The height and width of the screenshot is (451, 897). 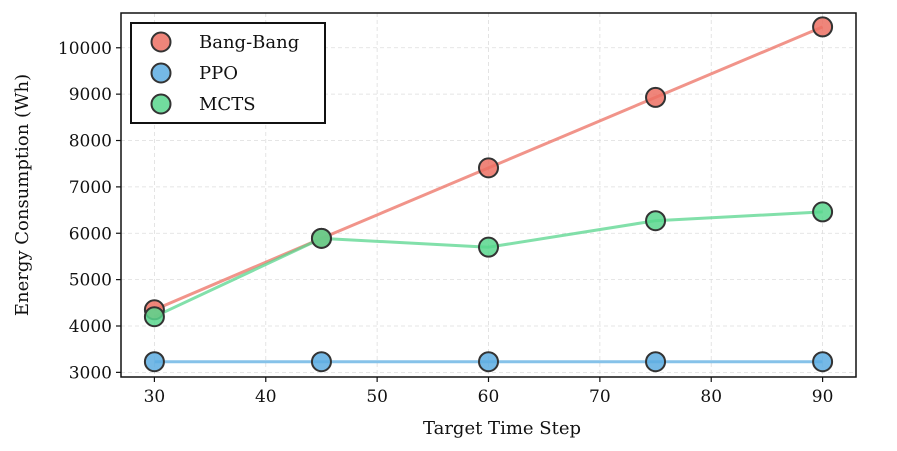 What do you see at coordinates (90, 373) in the screenshot?
I see `y-tick-label: 3000` at bounding box center [90, 373].